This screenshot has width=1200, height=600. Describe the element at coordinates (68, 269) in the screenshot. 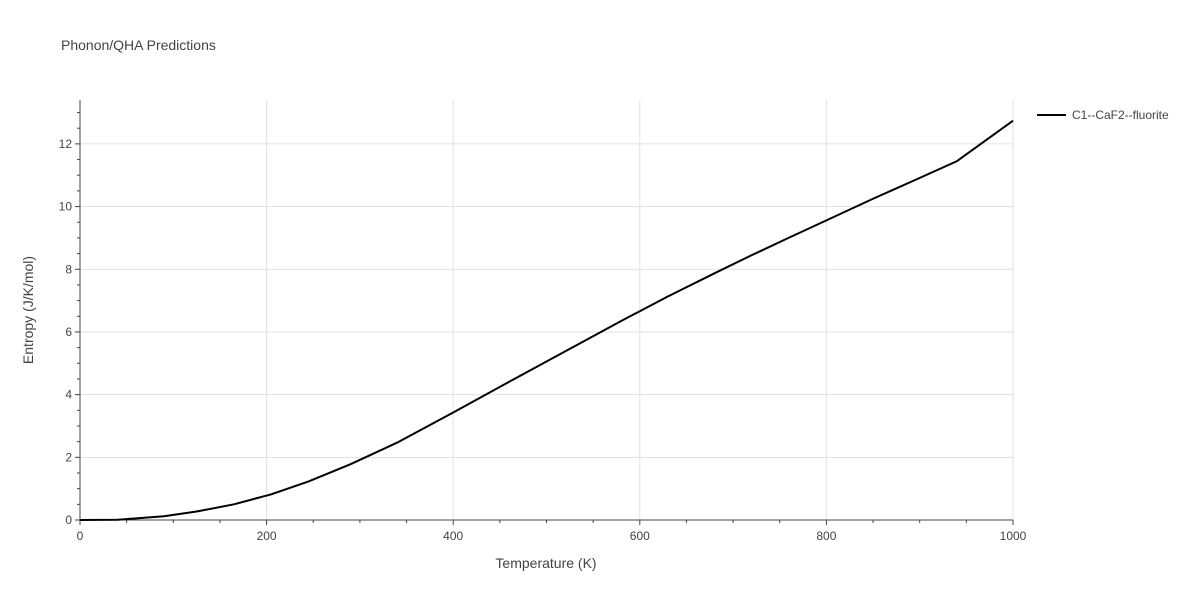

I see `y-tick-label: 8` at that location.